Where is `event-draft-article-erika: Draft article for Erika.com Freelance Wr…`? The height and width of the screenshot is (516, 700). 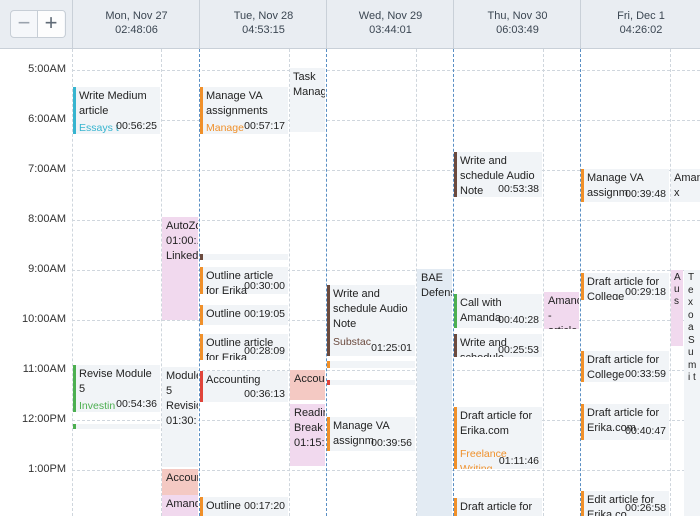
event-draft-article-erika: Draft article for Erika.com Freelance Wr… is located at coordinates (498, 438).